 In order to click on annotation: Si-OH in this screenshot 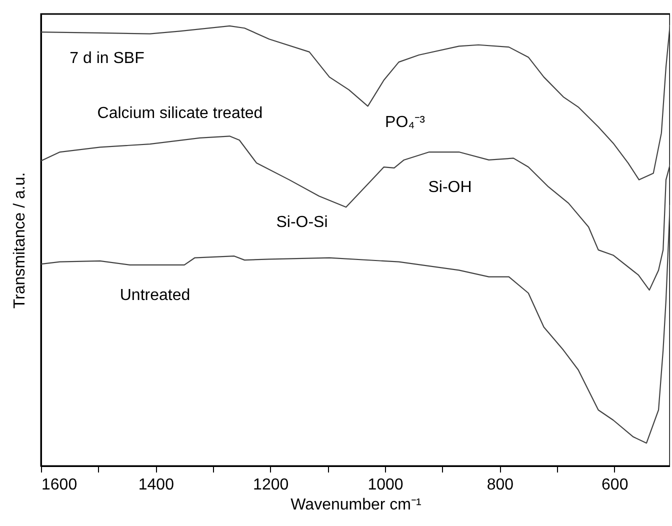, I will do `click(450, 187)`.